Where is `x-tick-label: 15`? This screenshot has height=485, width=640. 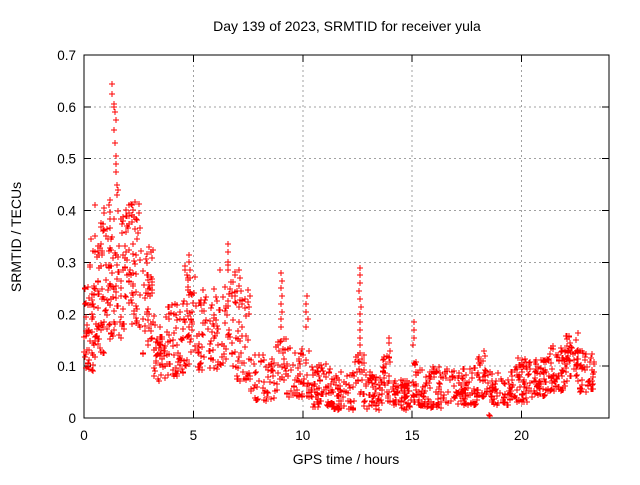
x-tick-label: 15 is located at coordinates (412, 435).